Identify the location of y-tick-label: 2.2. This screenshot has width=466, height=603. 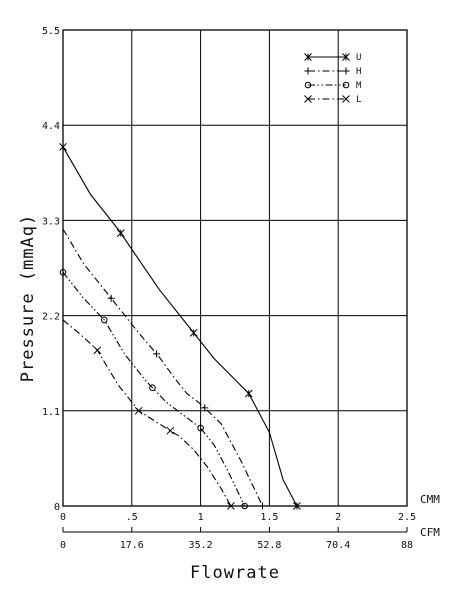
(51, 317).